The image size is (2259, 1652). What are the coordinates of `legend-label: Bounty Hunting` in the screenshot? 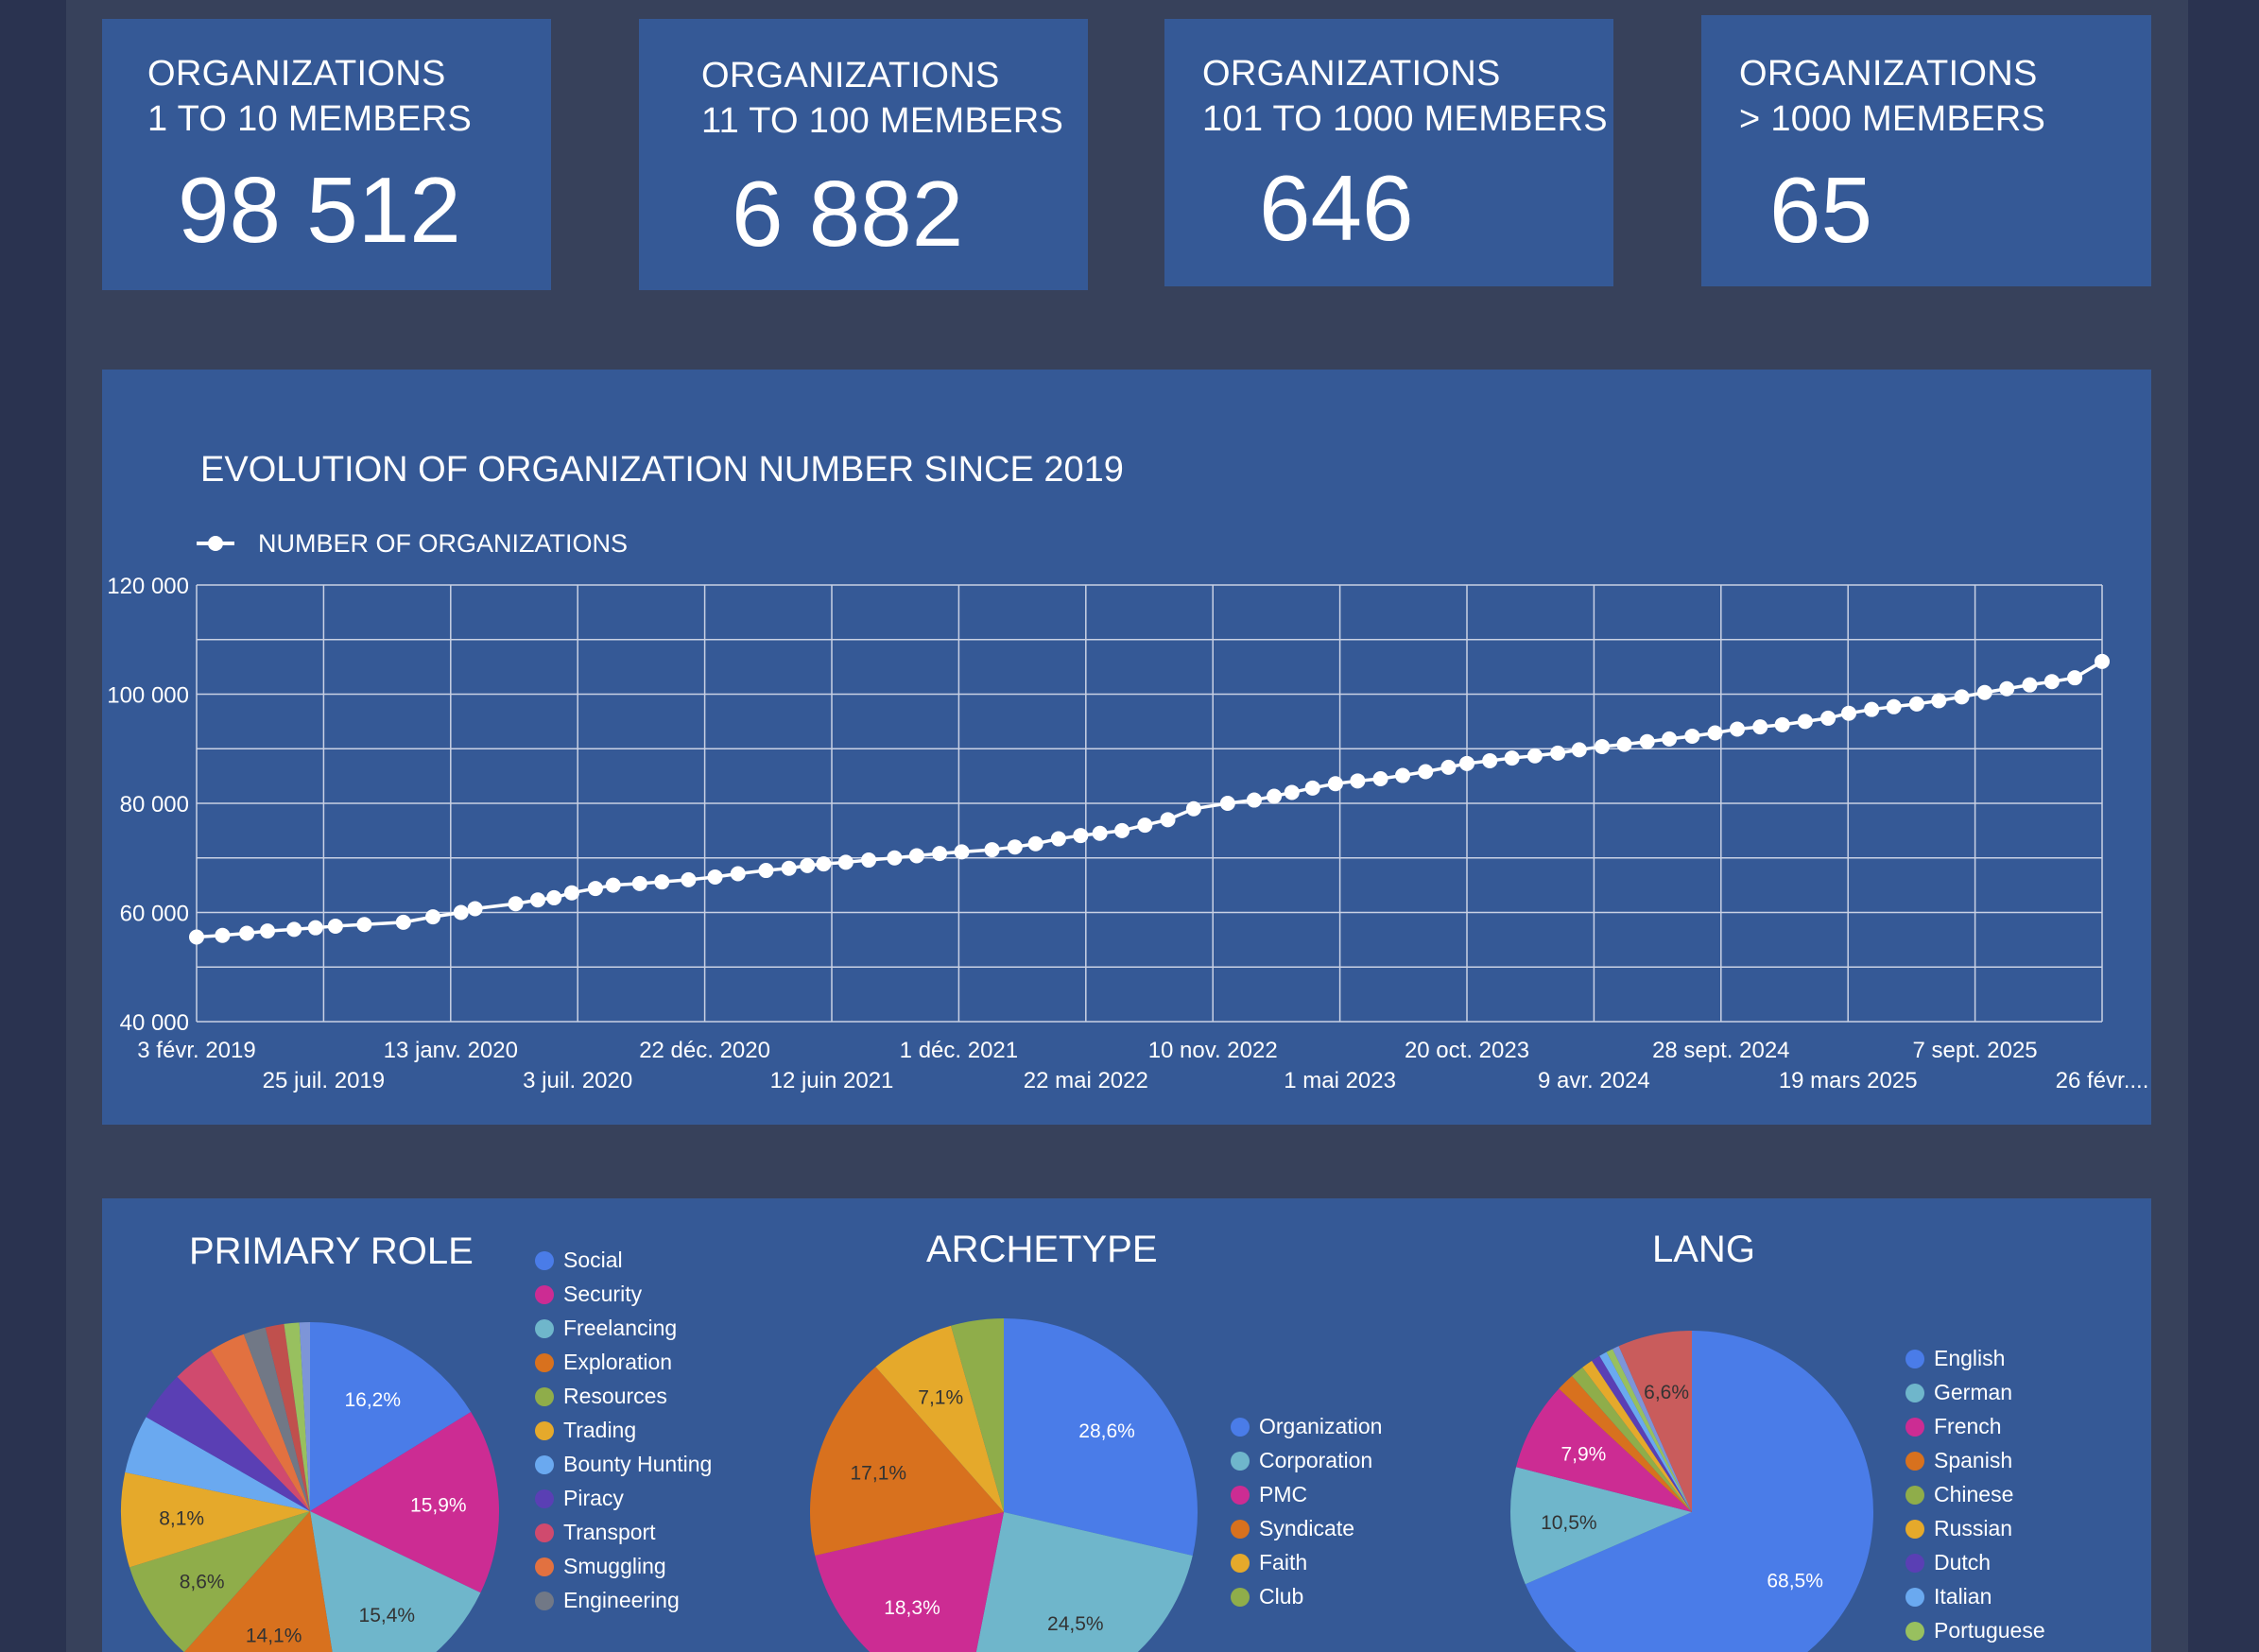 It's located at (638, 1464).